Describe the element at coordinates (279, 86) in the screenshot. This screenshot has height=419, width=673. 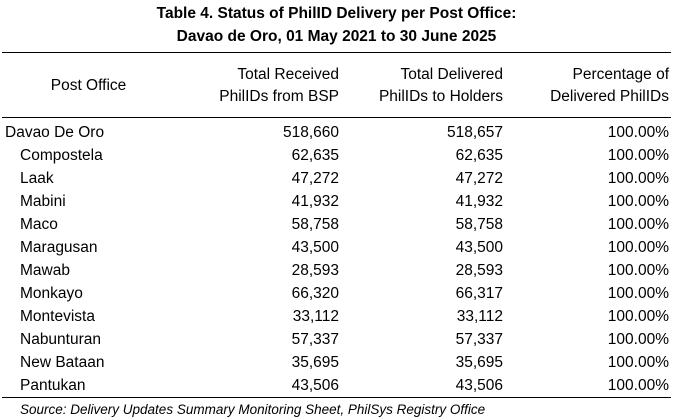
I see `column-header-received: Total Received PhilIDs from BSP` at that location.